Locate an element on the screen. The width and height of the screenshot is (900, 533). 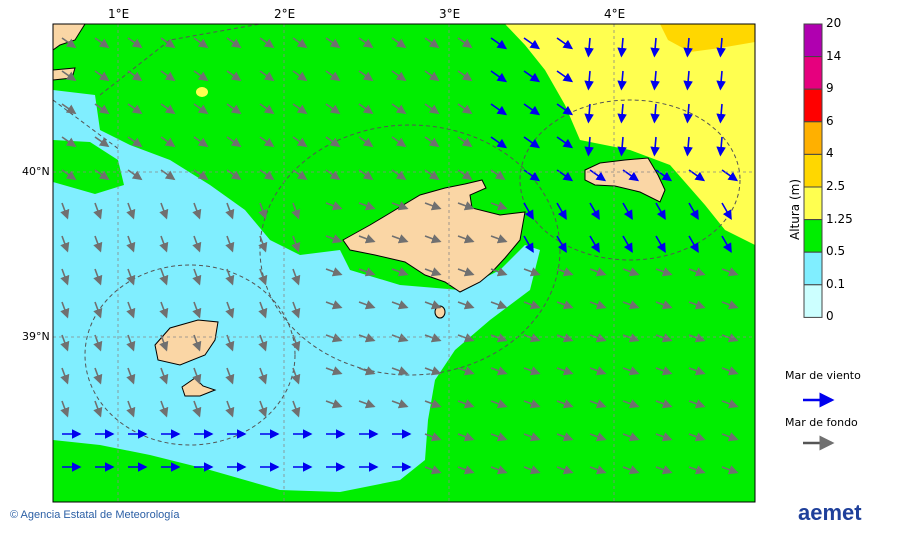
colorbar-level: 6 is located at coordinates (830, 120).